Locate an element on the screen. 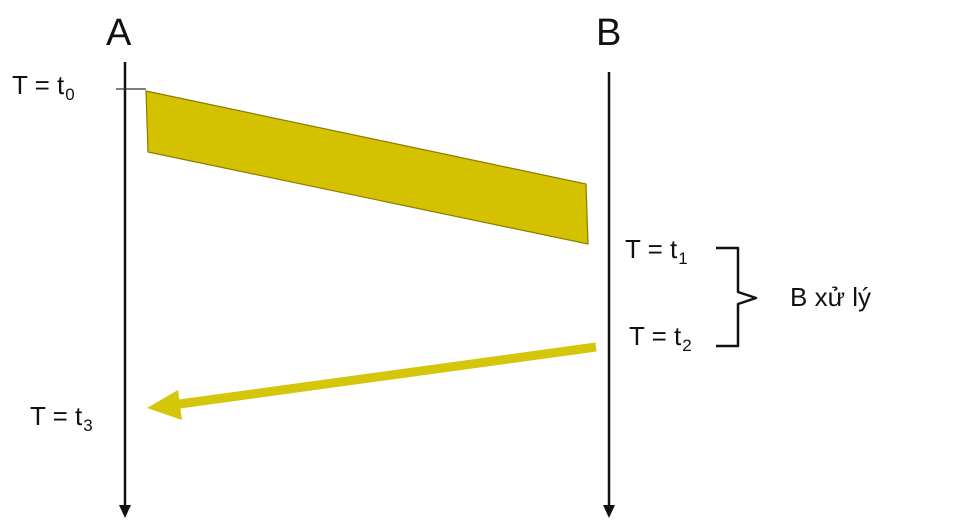 This screenshot has width=959, height=527. reply-arrowhead is located at coordinates (164, 405).